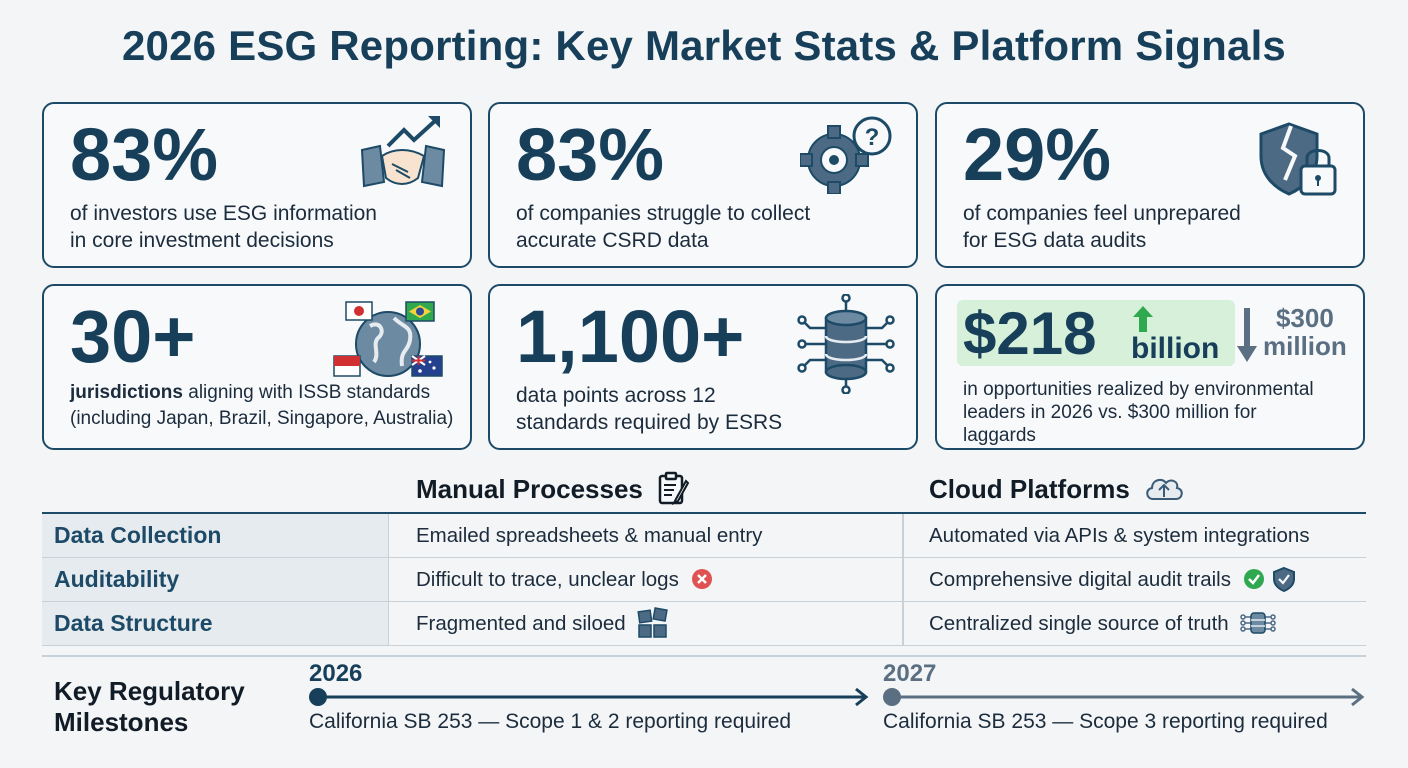 This screenshot has height=768, width=1408. What do you see at coordinates (1030, 333) in the screenshot?
I see `stat-value: $218` at bounding box center [1030, 333].